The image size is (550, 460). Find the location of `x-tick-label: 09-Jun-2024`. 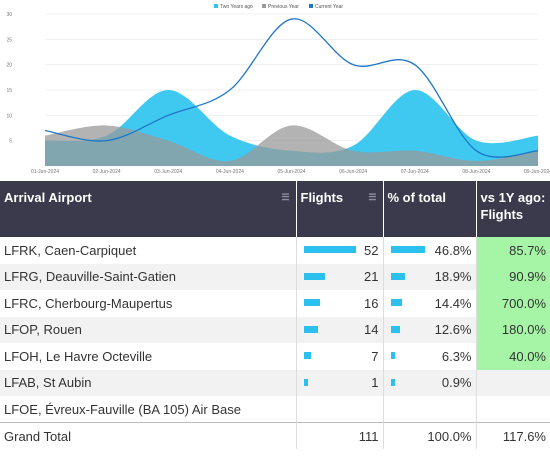

x-tick-label: 09-Jun-2024 is located at coordinates (537, 172).